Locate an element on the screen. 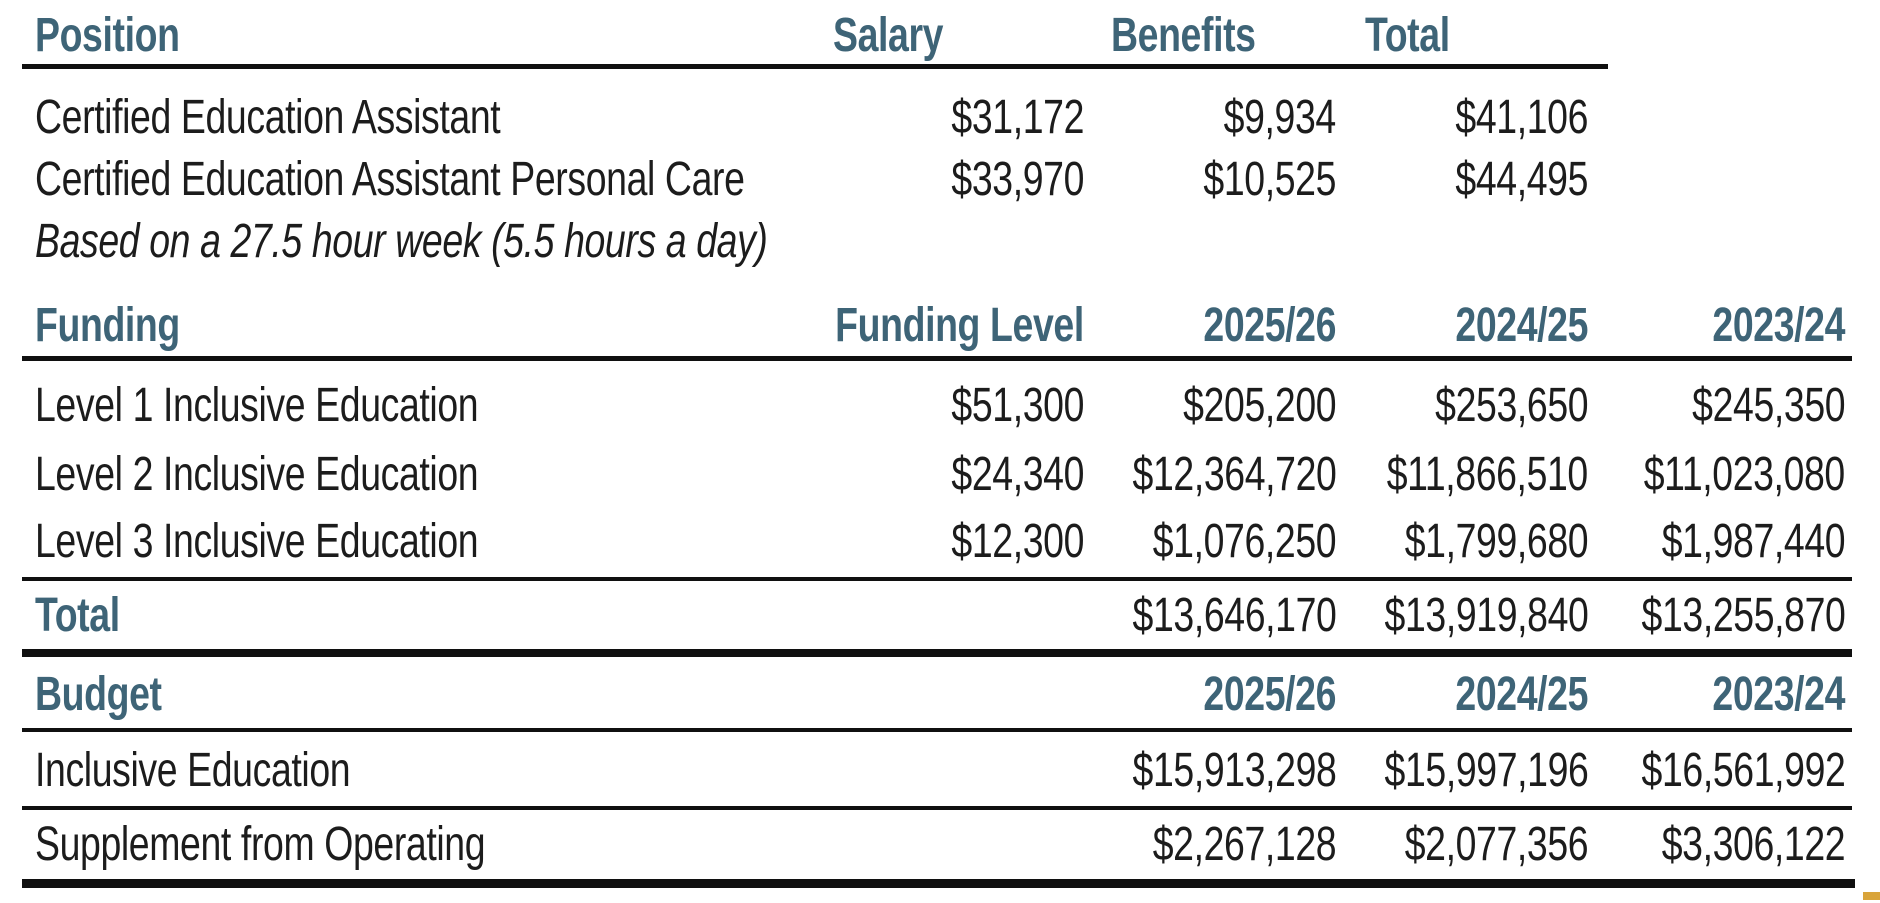  funding-level-value: $24,340 is located at coordinates (1017, 474).